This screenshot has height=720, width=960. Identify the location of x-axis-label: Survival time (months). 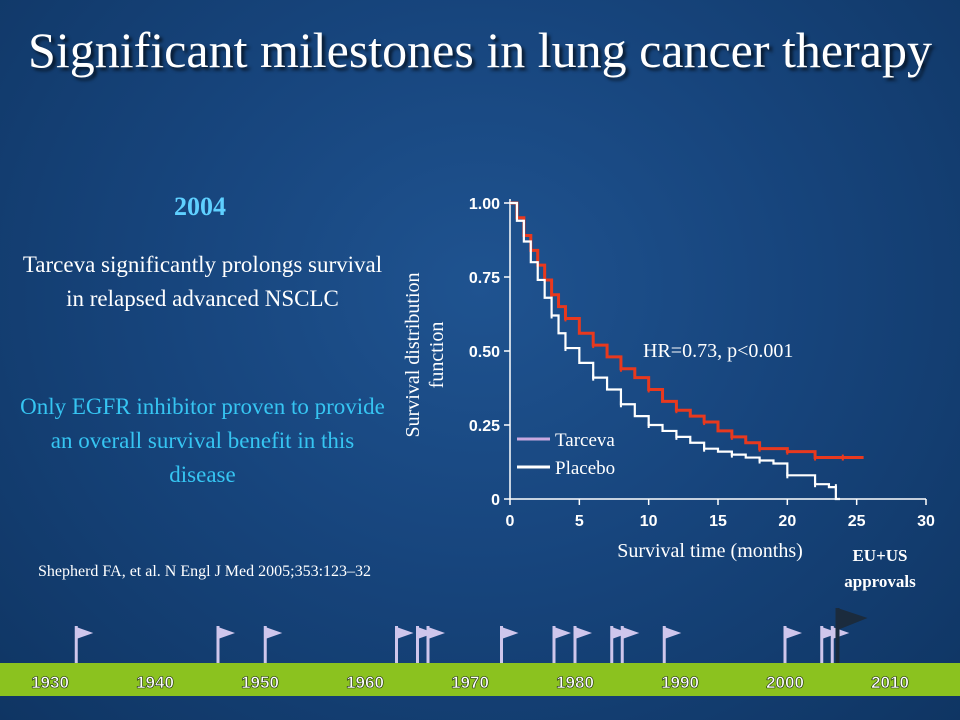
(710, 551).